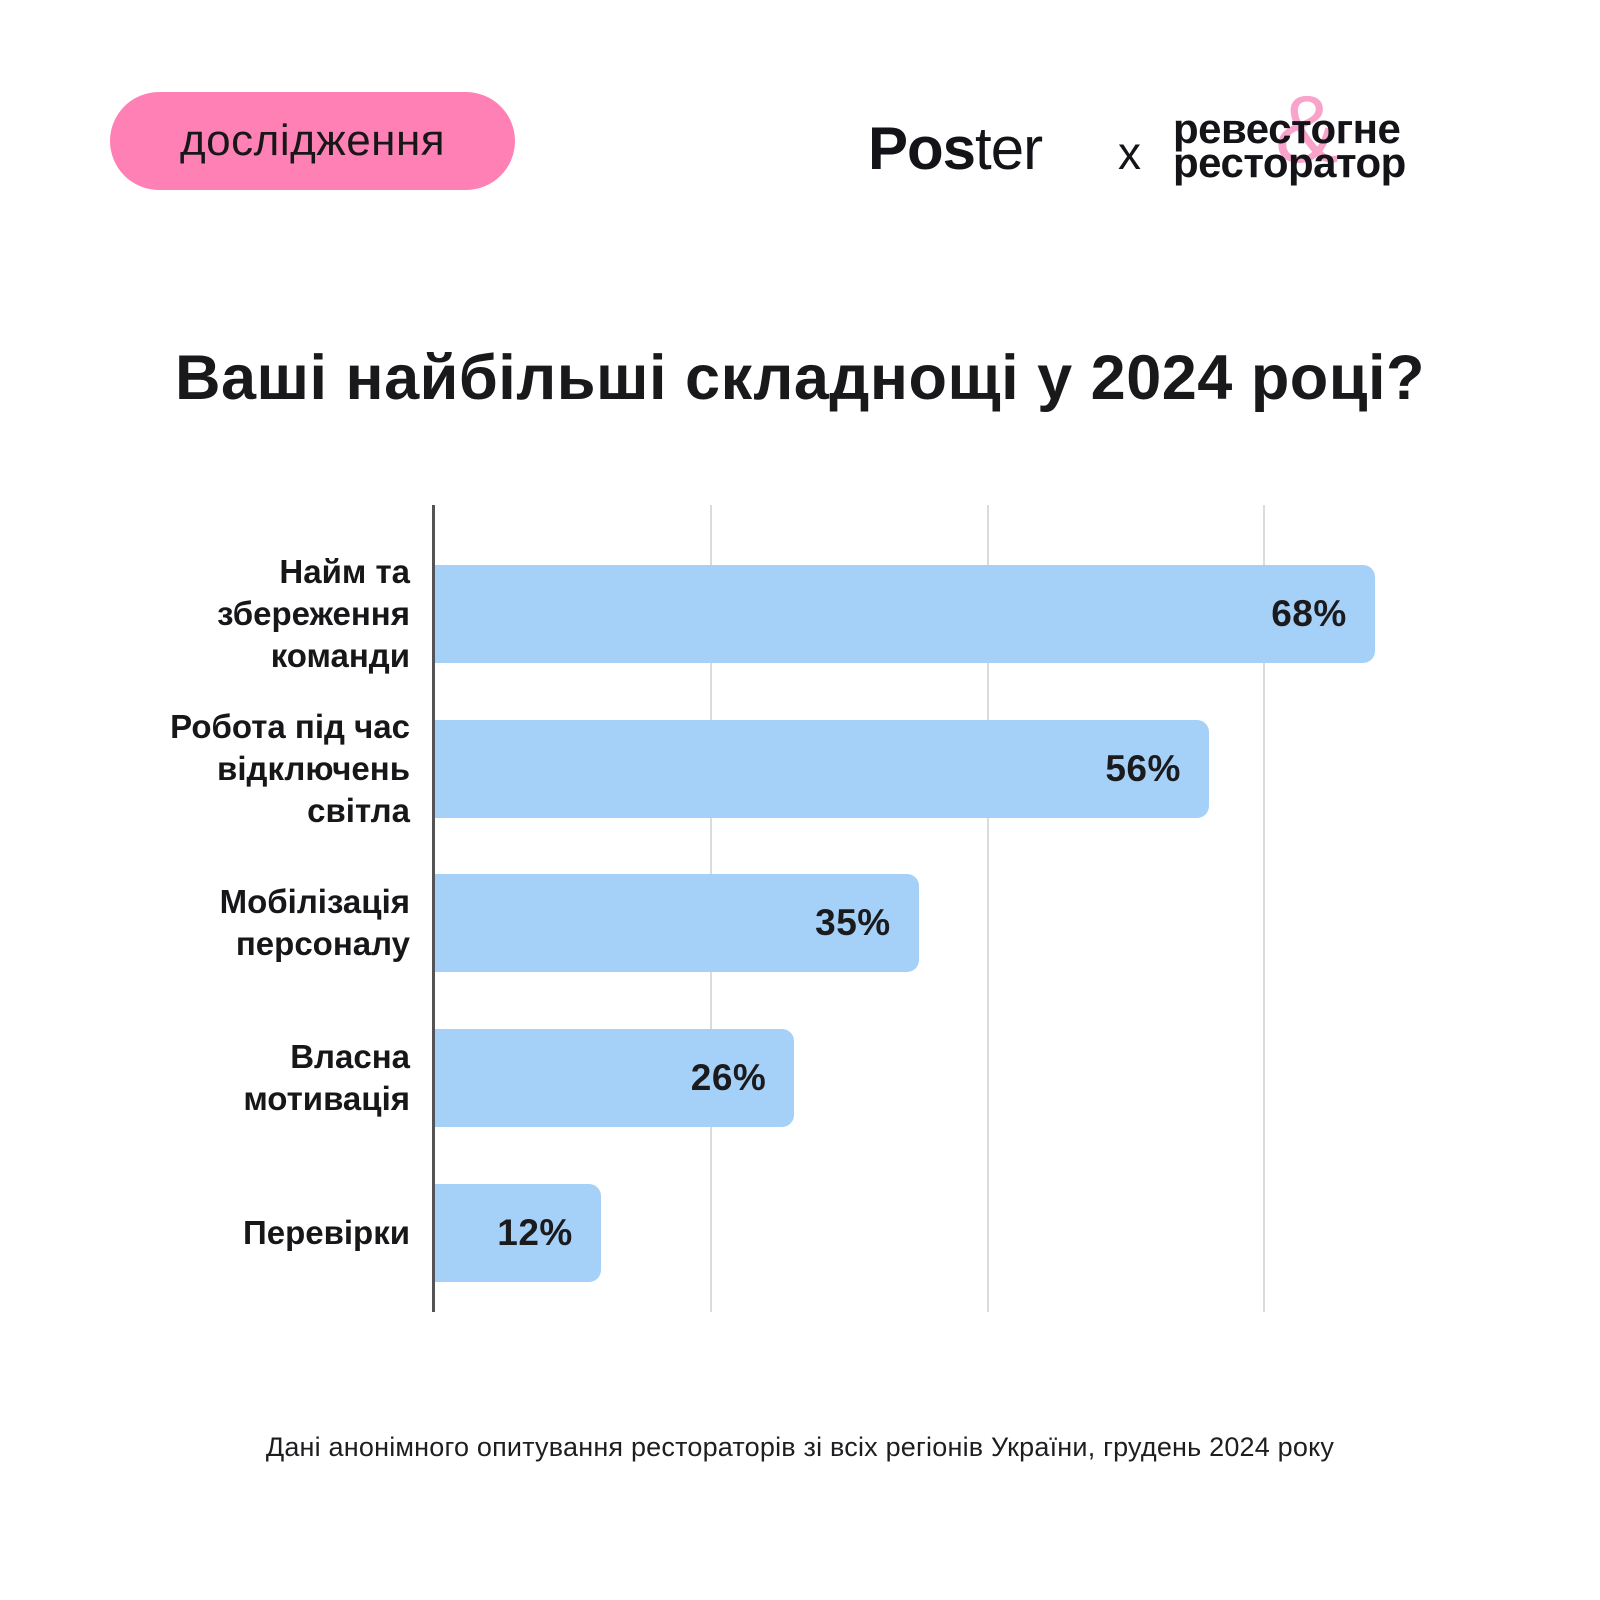 Image resolution: width=1600 pixels, height=1600 pixels. What do you see at coordinates (615, 1078) in the screenshot?
I see `bar: 26%` at bounding box center [615, 1078].